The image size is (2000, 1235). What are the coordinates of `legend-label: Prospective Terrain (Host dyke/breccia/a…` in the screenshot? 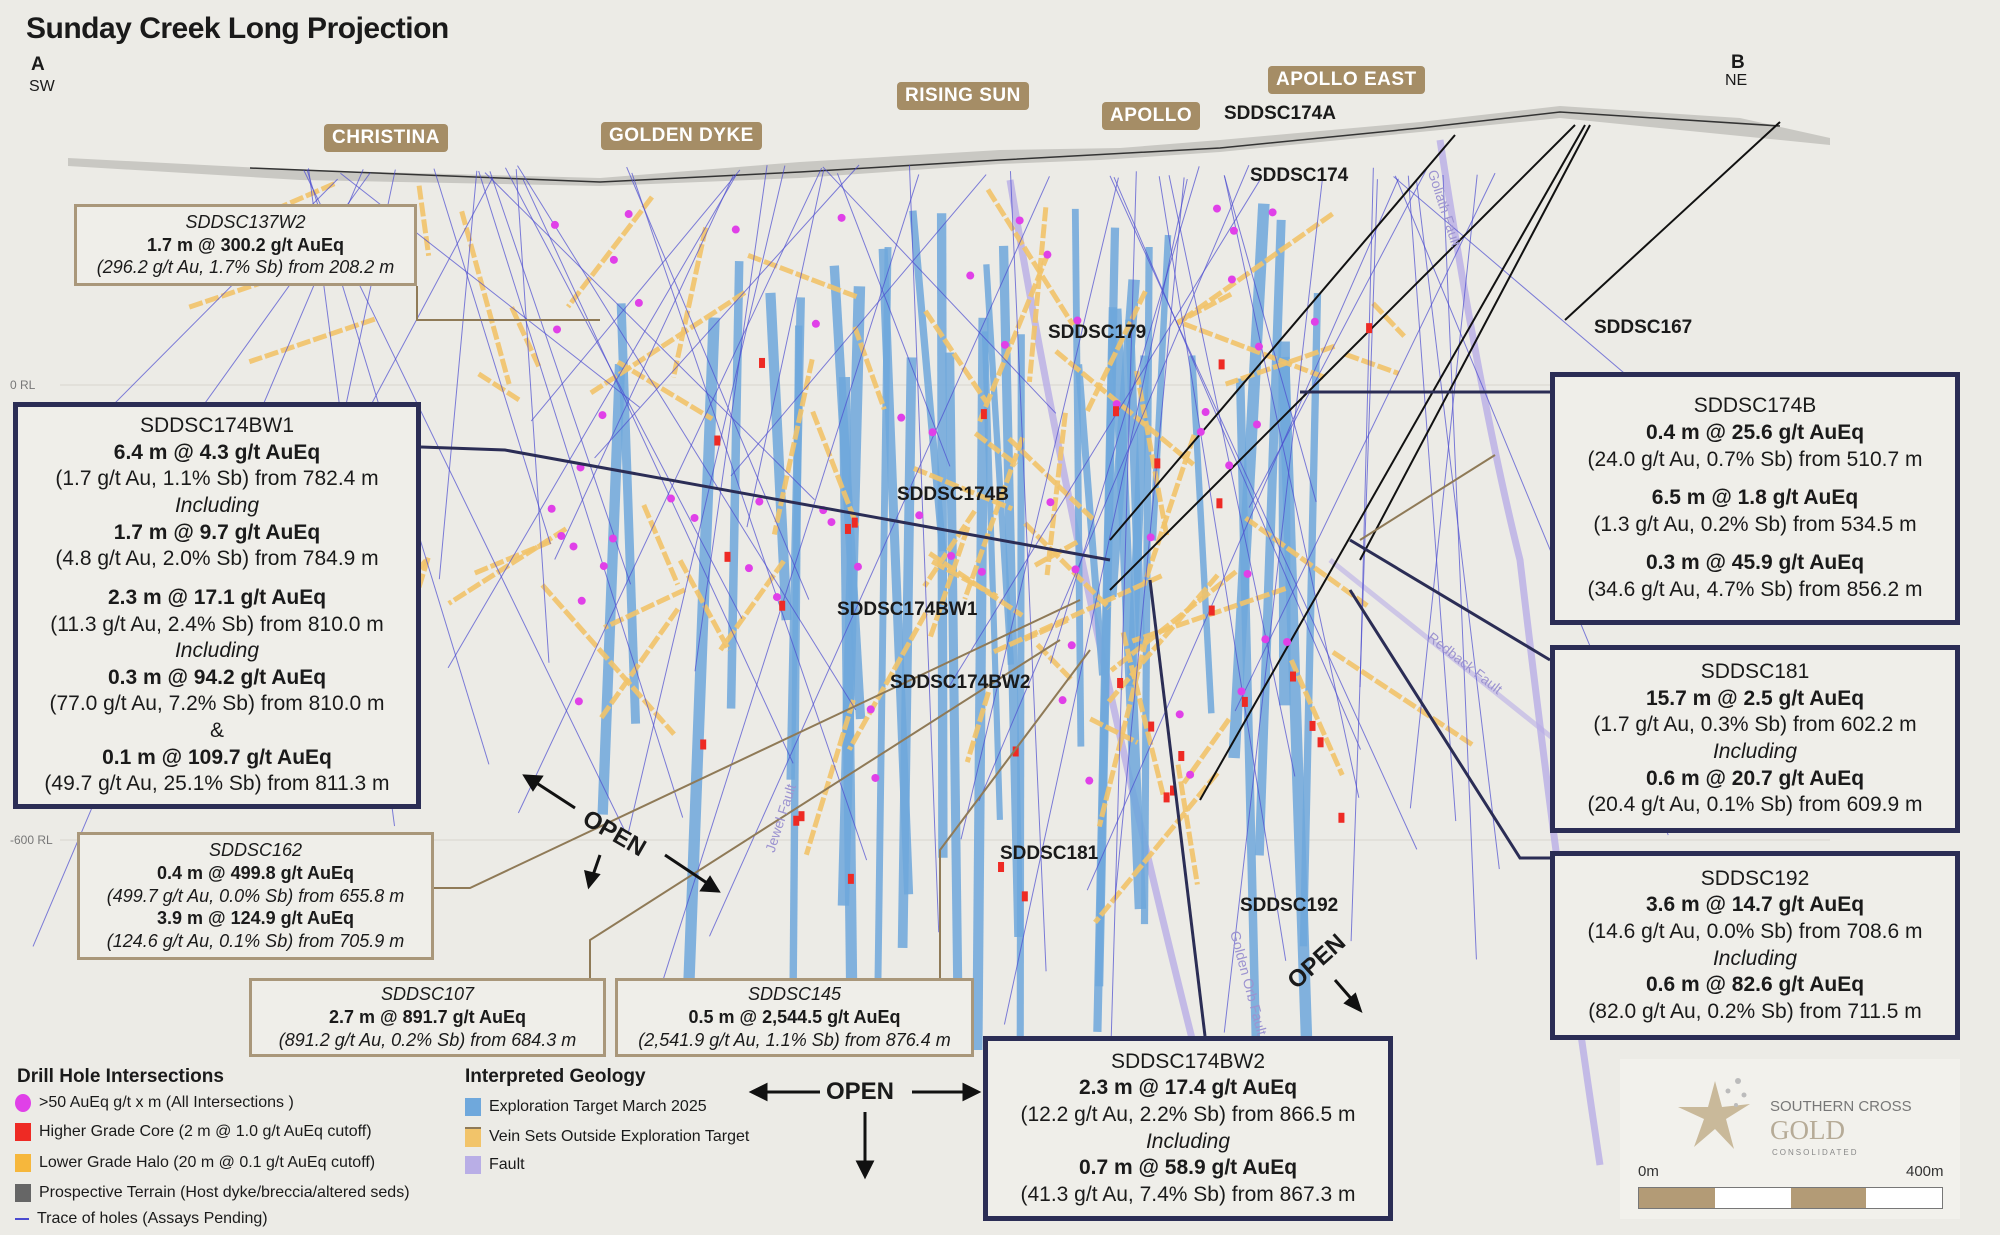 It's located at (224, 1192).